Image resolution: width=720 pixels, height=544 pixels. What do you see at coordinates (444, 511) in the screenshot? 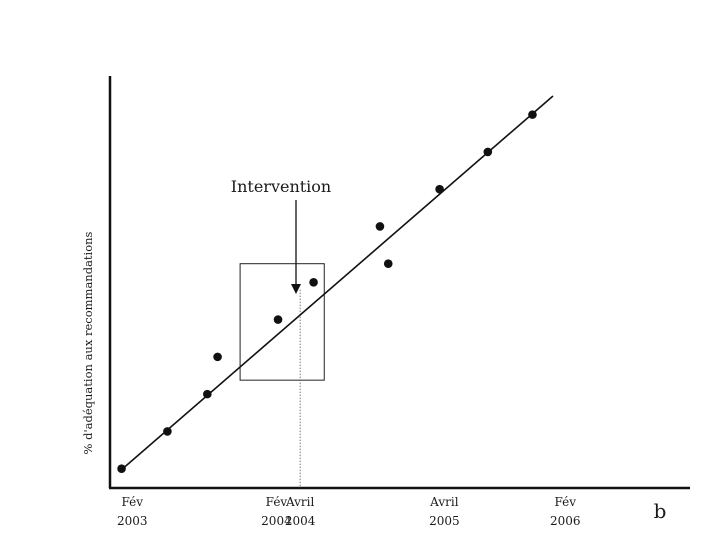
I see `x-tick: Avril 2005` at bounding box center [444, 511].